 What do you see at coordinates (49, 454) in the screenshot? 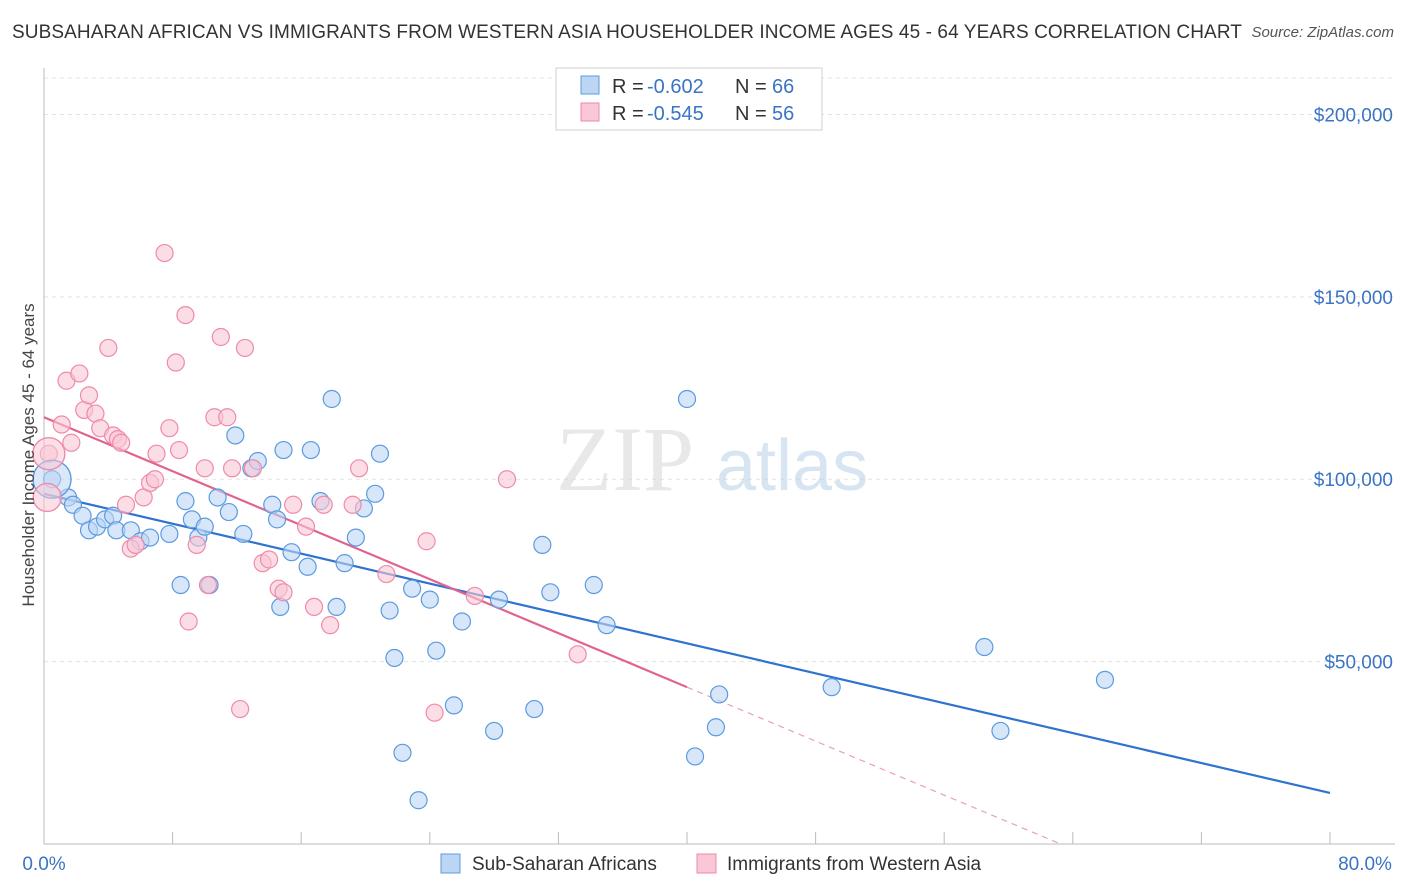
I see `series-1-cluster-point` at bounding box center [49, 454].